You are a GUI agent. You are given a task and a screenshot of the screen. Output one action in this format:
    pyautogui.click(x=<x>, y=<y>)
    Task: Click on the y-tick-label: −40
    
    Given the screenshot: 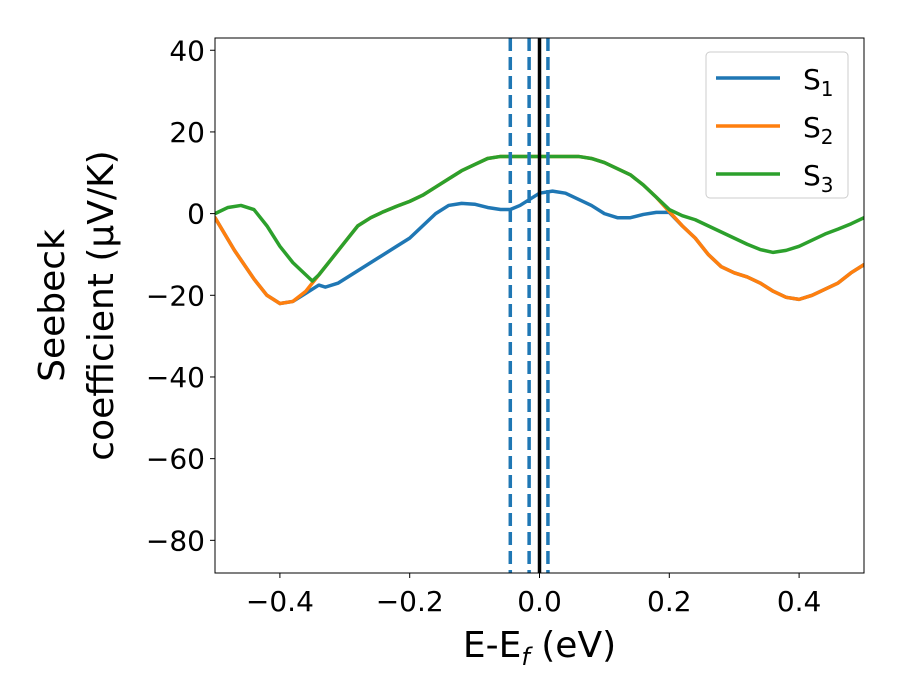 What is the action you would take?
    pyautogui.click(x=175, y=377)
    